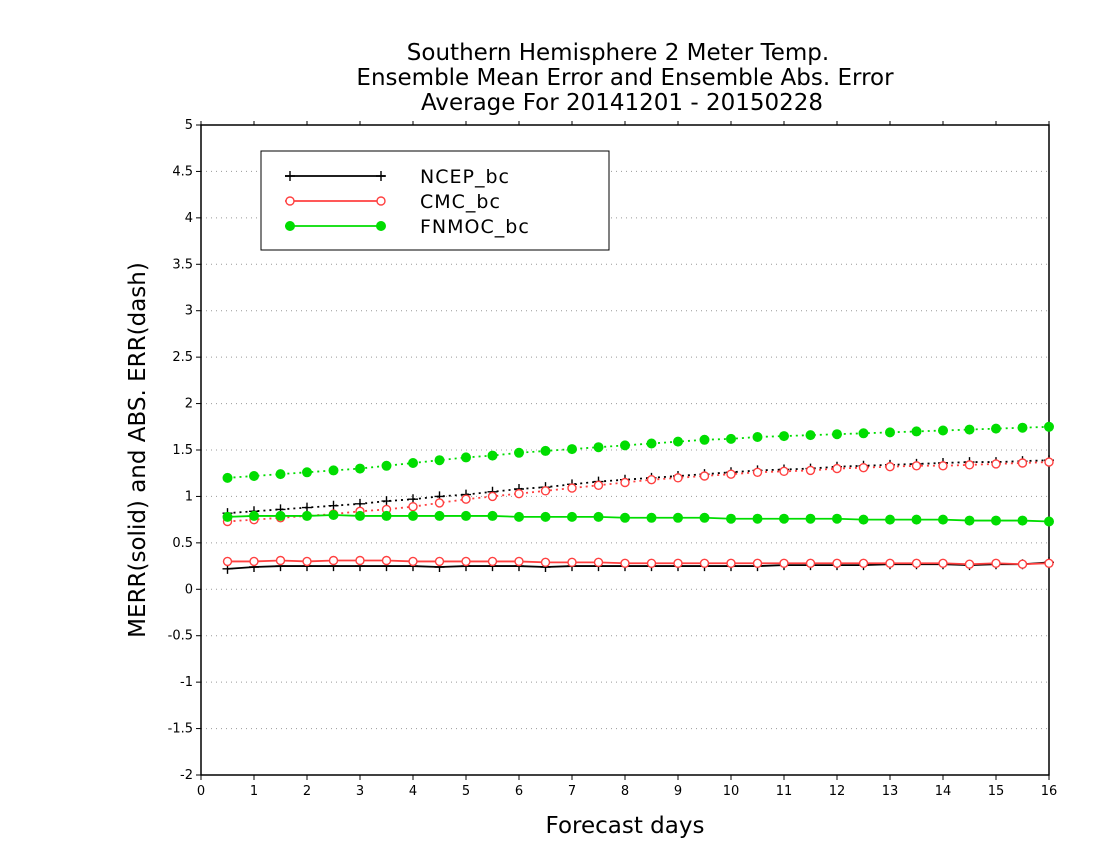  What do you see at coordinates (182, 264) in the screenshot?
I see `y-tick-label: 3.5` at bounding box center [182, 264].